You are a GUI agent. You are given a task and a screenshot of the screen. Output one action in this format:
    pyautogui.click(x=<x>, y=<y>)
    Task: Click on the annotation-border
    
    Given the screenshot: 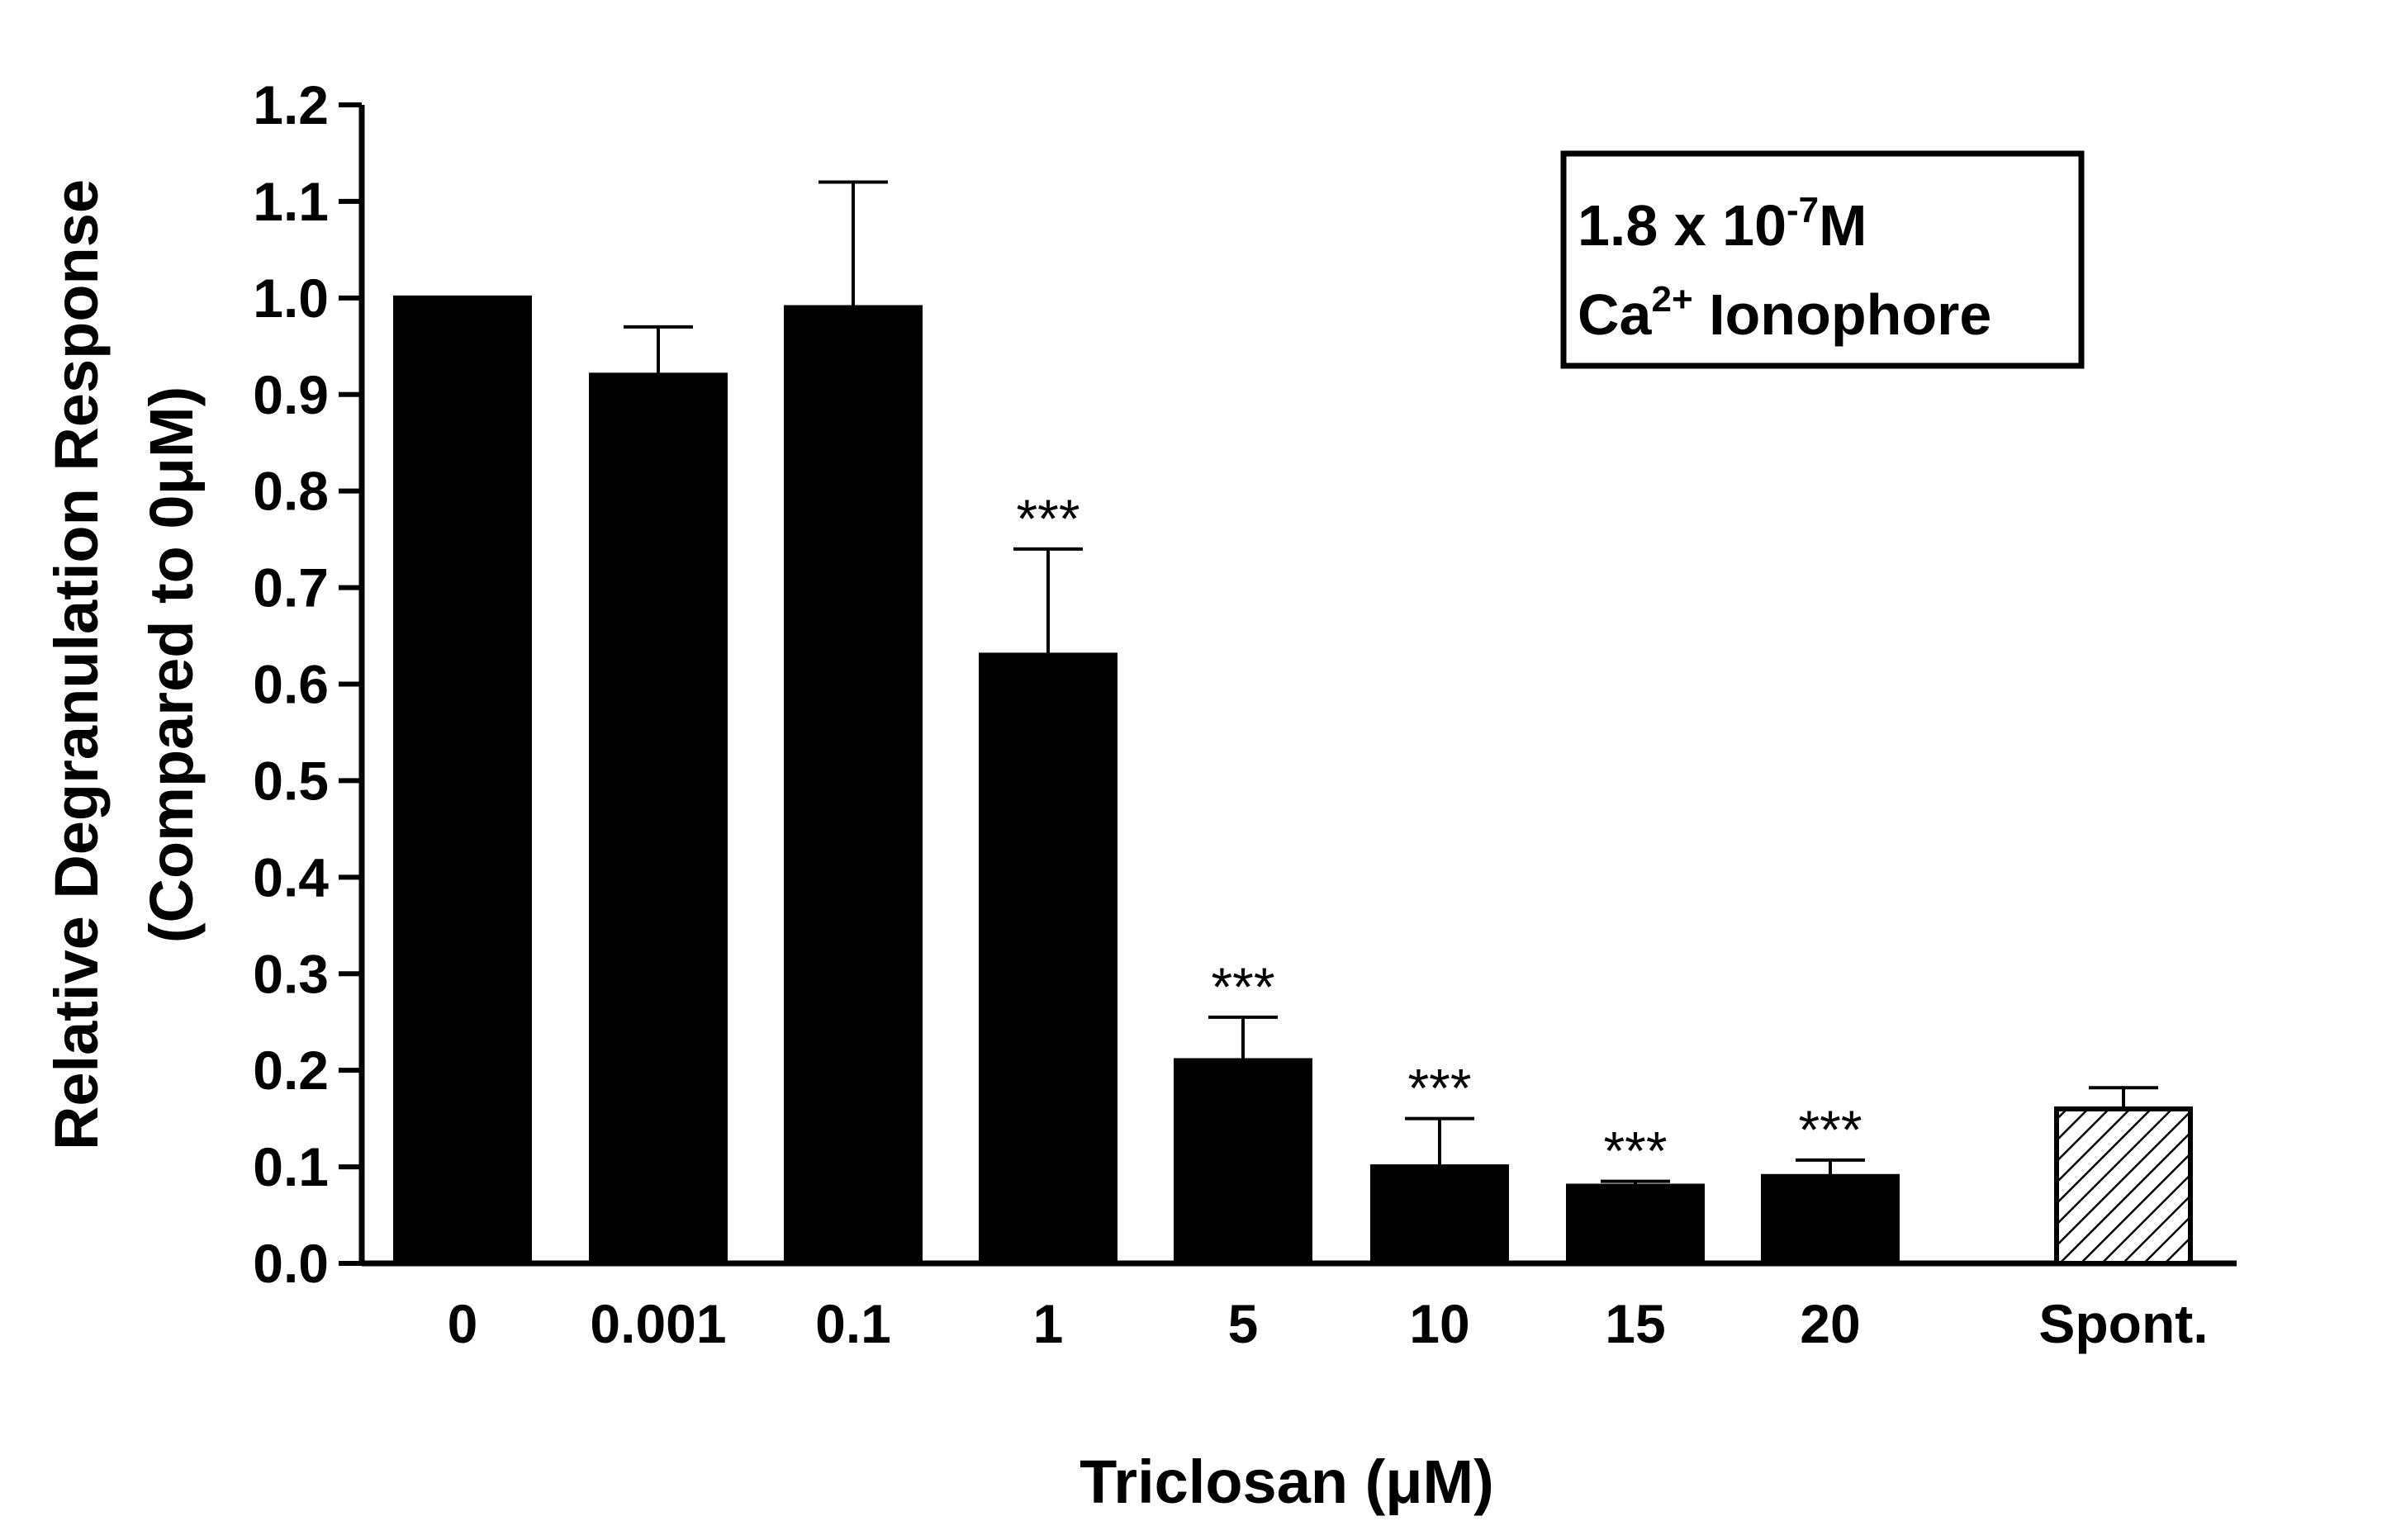 What is the action you would take?
    pyautogui.click(x=1822, y=259)
    